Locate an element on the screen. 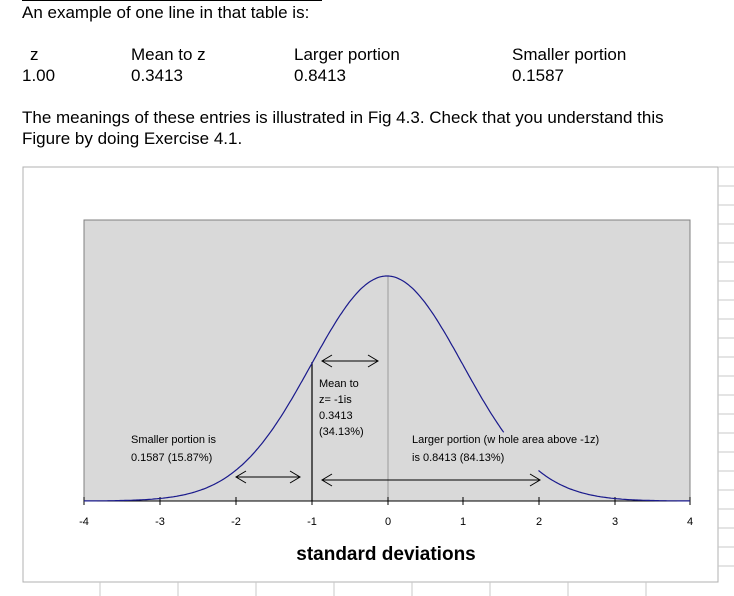 This screenshot has height=596, width=734. larger-portion-arrow is located at coordinates (431, 480).